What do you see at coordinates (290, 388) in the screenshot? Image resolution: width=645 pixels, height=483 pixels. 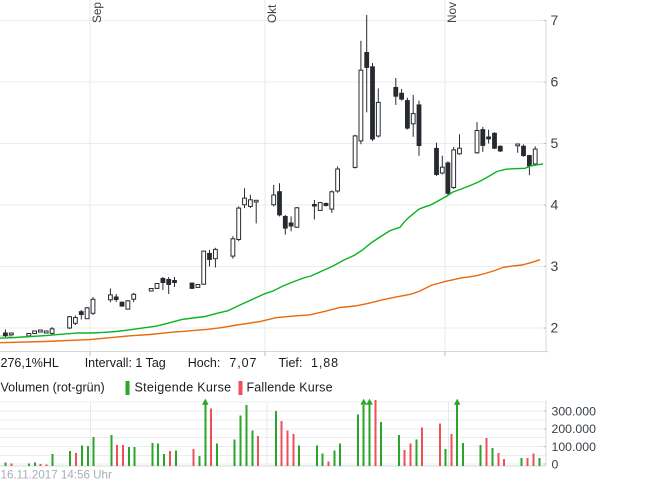 I see `svg-text: Fallende Kurse` at bounding box center [290, 388].